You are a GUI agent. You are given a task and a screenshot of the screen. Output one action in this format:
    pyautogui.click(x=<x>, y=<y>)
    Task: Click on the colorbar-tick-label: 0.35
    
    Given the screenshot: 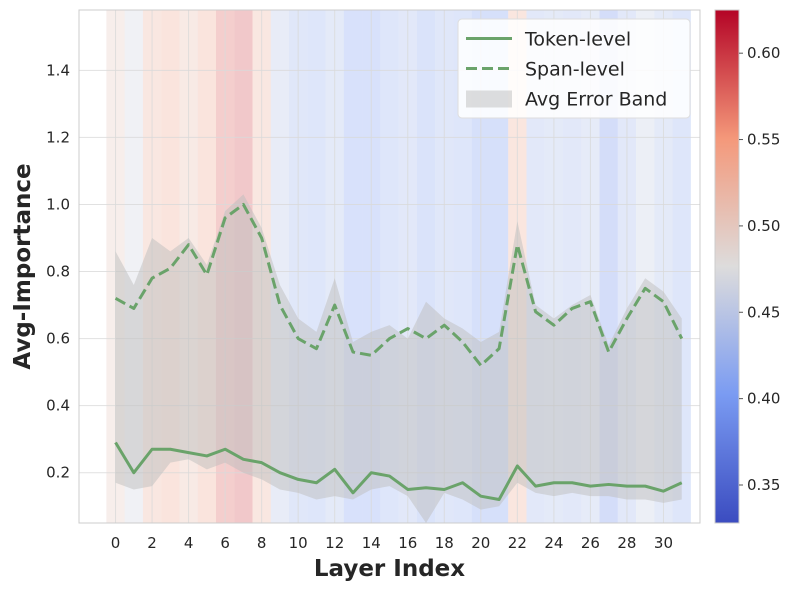 What is the action you would take?
    pyautogui.click(x=763, y=485)
    